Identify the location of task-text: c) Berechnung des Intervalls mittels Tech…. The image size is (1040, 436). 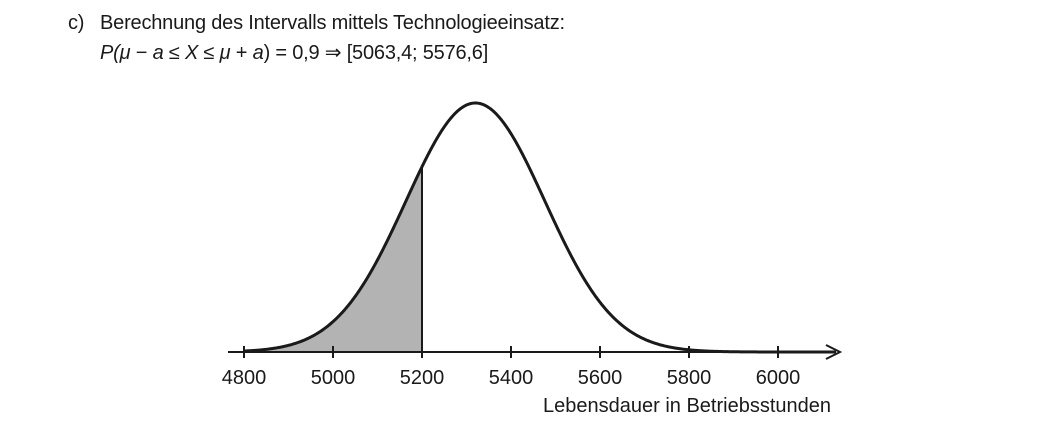
(316, 38).